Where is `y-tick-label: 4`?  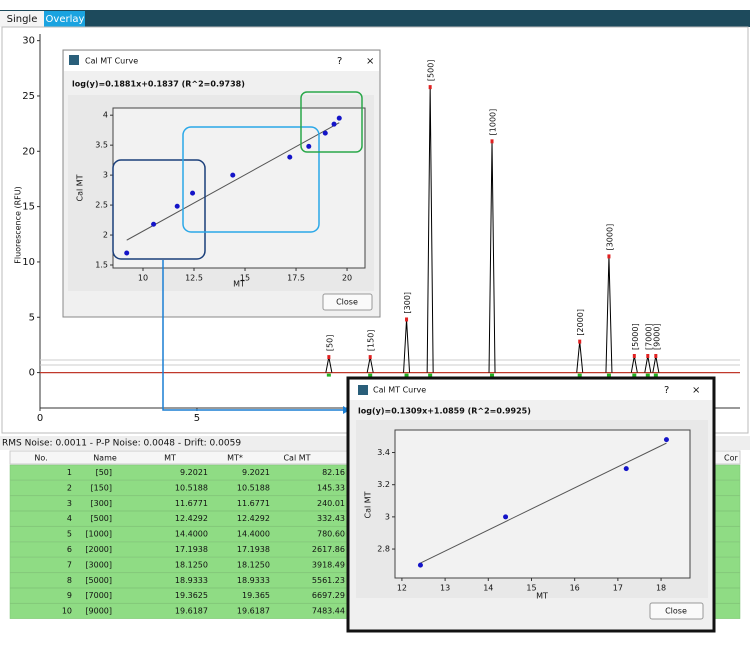 y-tick-label: 4 is located at coordinates (105, 115).